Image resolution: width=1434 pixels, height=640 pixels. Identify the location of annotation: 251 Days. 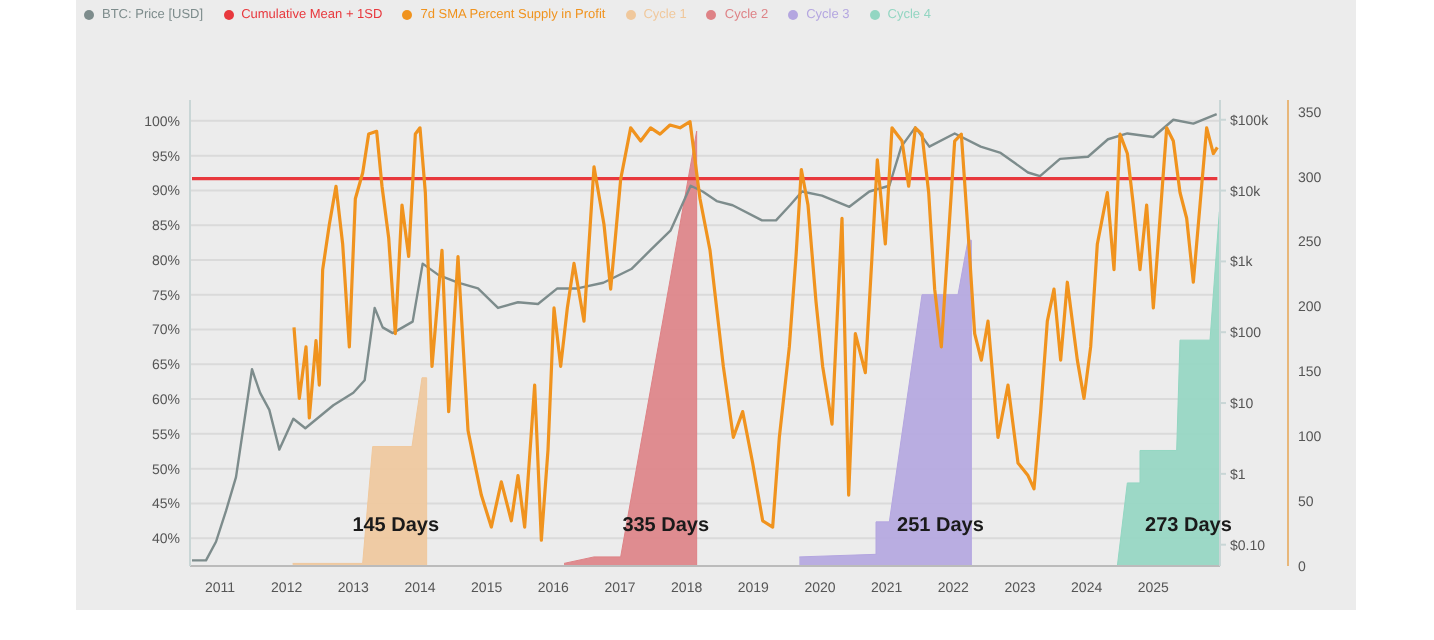
(941, 526).